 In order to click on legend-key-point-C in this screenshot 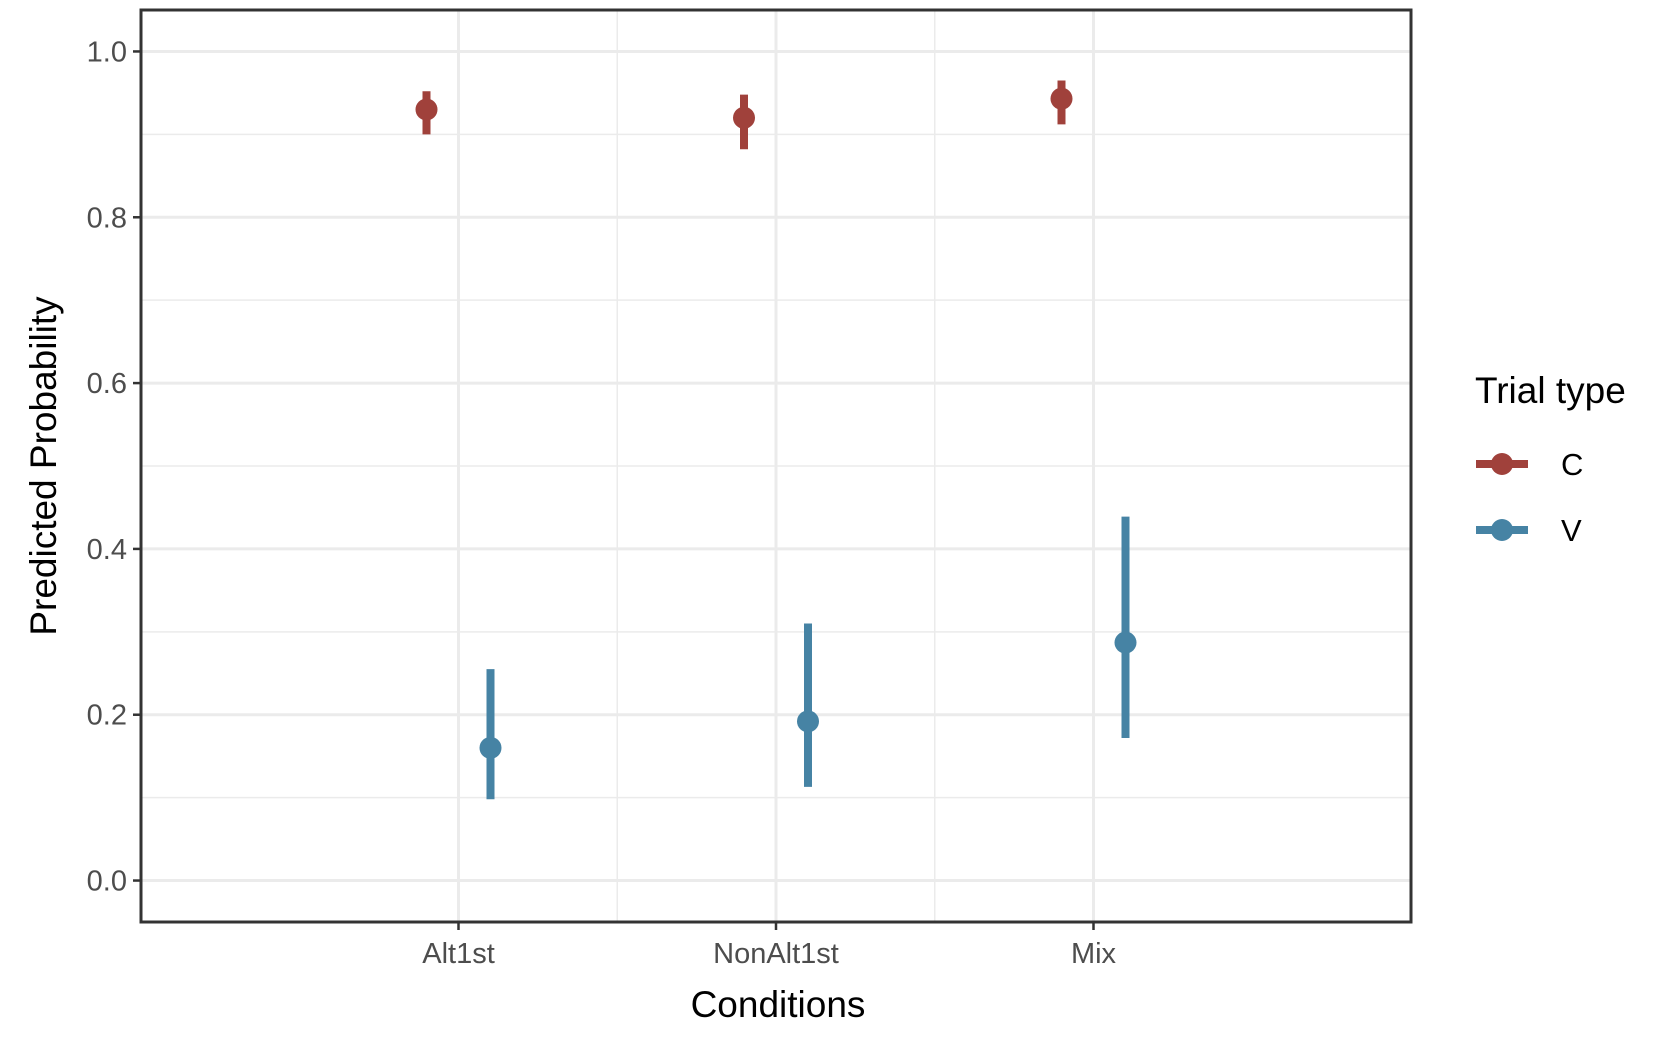, I will do `click(1502, 464)`.